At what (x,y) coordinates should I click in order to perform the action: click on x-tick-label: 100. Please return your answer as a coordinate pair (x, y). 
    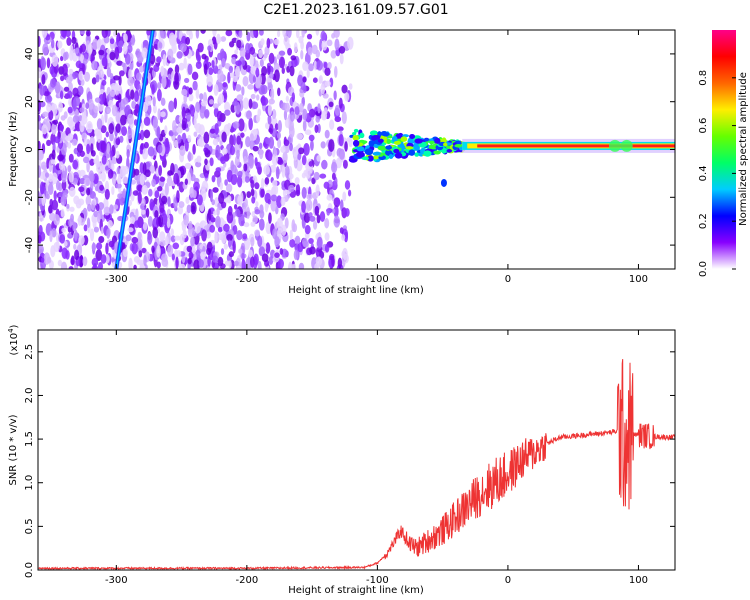
    Looking at the image, I should click on (638, 580).